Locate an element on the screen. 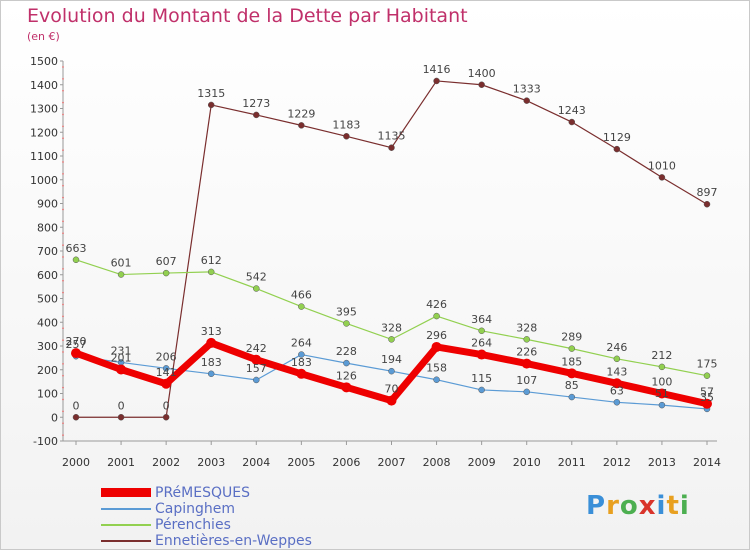  legend-item-ennetieres: Ennetières-en-Weppes is located at coordinates (231, 541).